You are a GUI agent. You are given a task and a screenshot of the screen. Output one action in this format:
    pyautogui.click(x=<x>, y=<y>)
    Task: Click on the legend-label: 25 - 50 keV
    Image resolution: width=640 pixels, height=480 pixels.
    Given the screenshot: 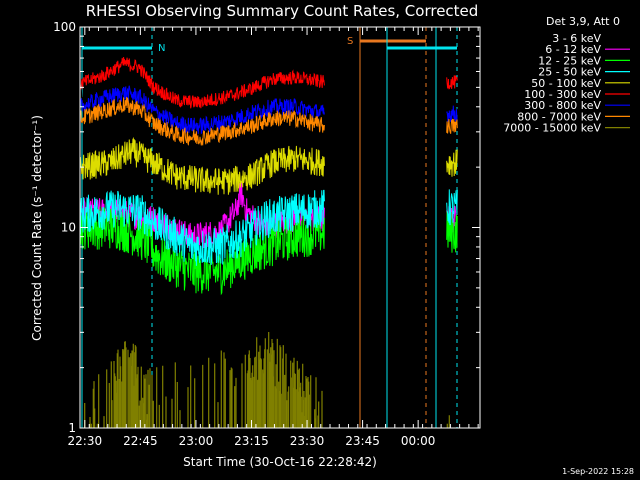 What is the action you would take?
    pyautogui.click(x=569, y=72)
    